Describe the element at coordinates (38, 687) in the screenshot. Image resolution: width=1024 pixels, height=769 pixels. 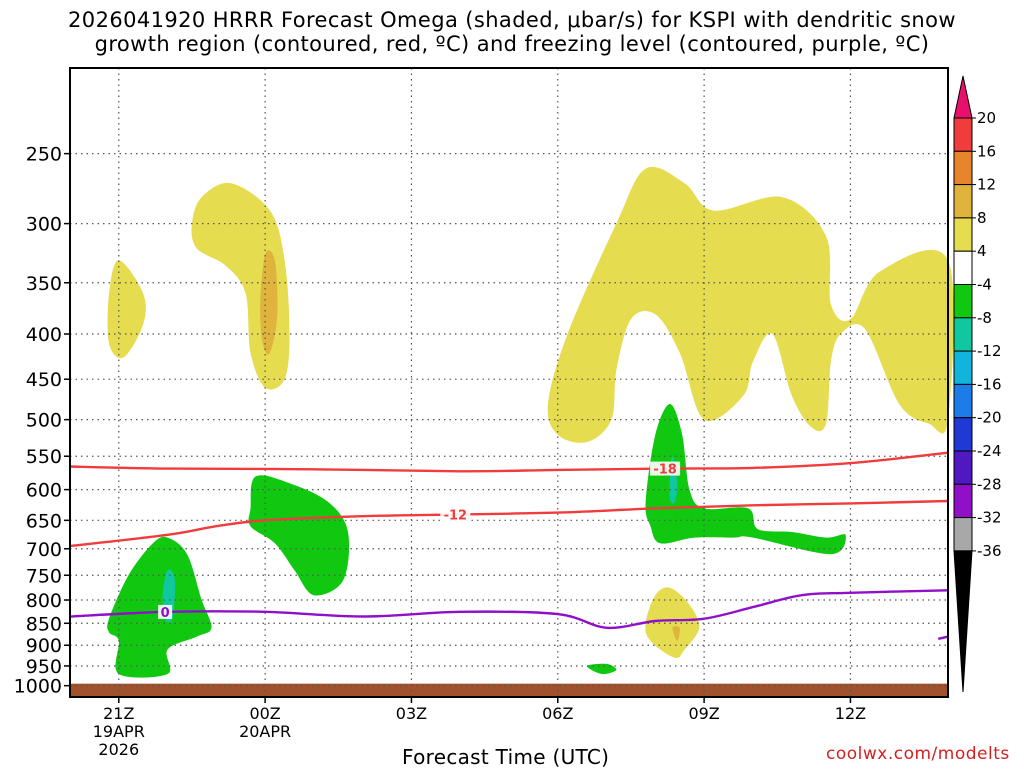
I see `y-tick-label: 1000` at that location.